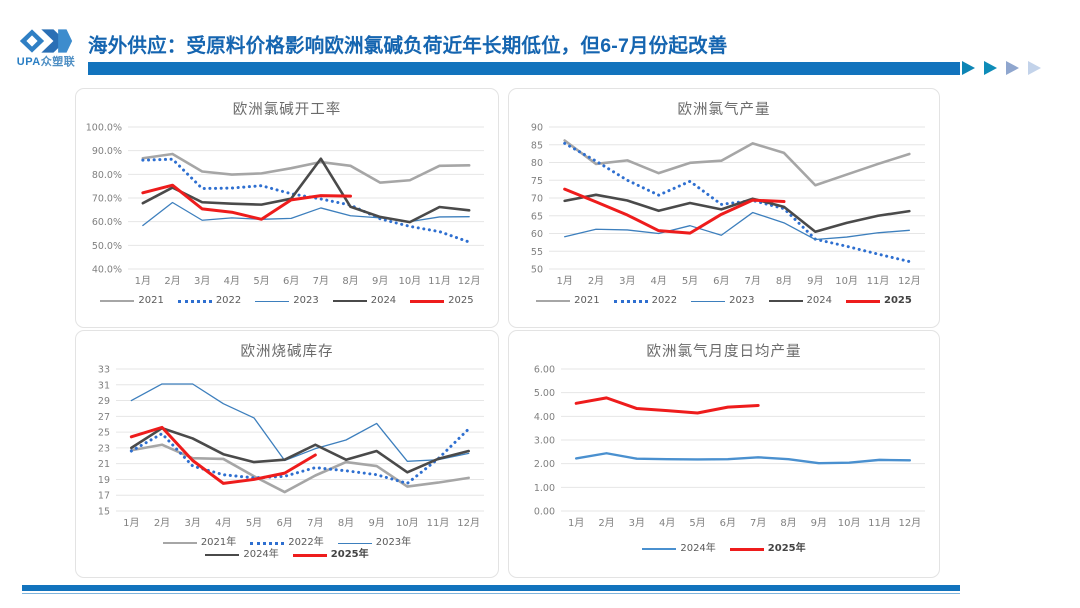  Describe the element at coordinates (376, 523) in the screenshot. I see `x-axis-tick-label: 9月` at that location.